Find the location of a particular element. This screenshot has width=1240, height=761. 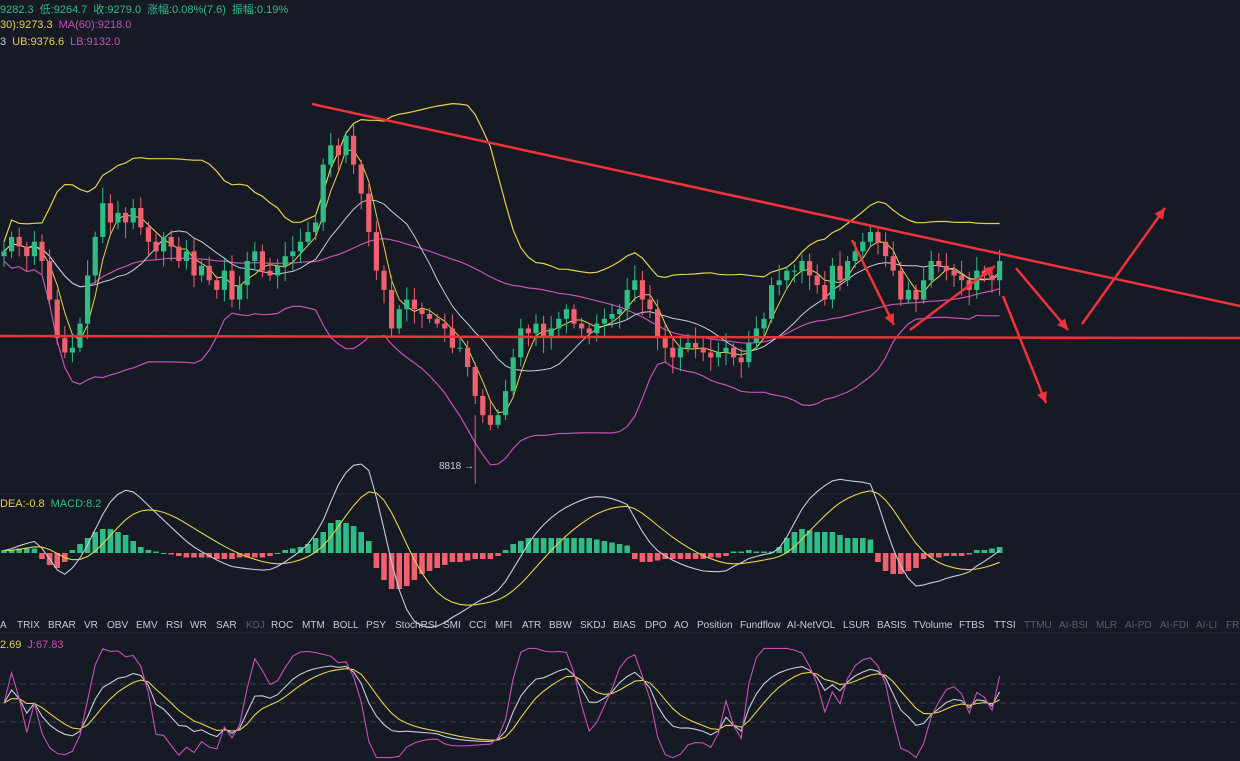

tab-roc: ROC is located at coordinates (282, 625).